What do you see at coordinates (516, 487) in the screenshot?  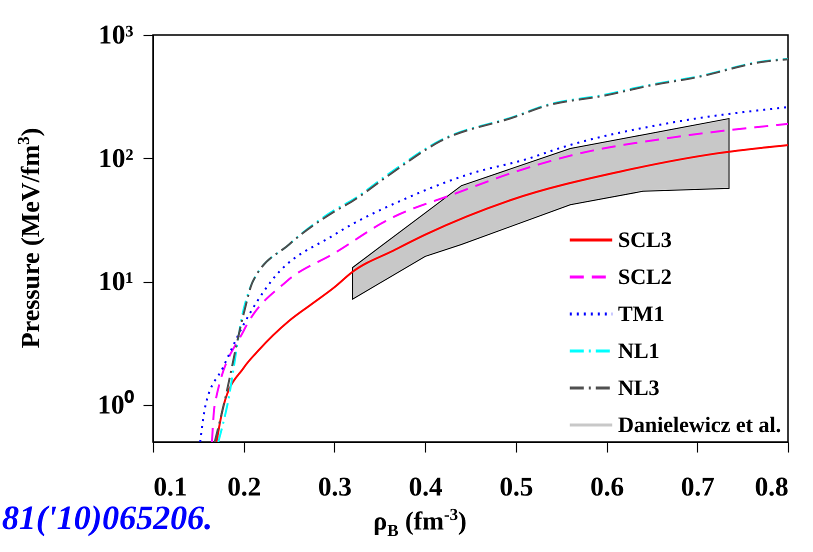 I see `x-tick-label: 0.5` at bounding box center [516, 487].